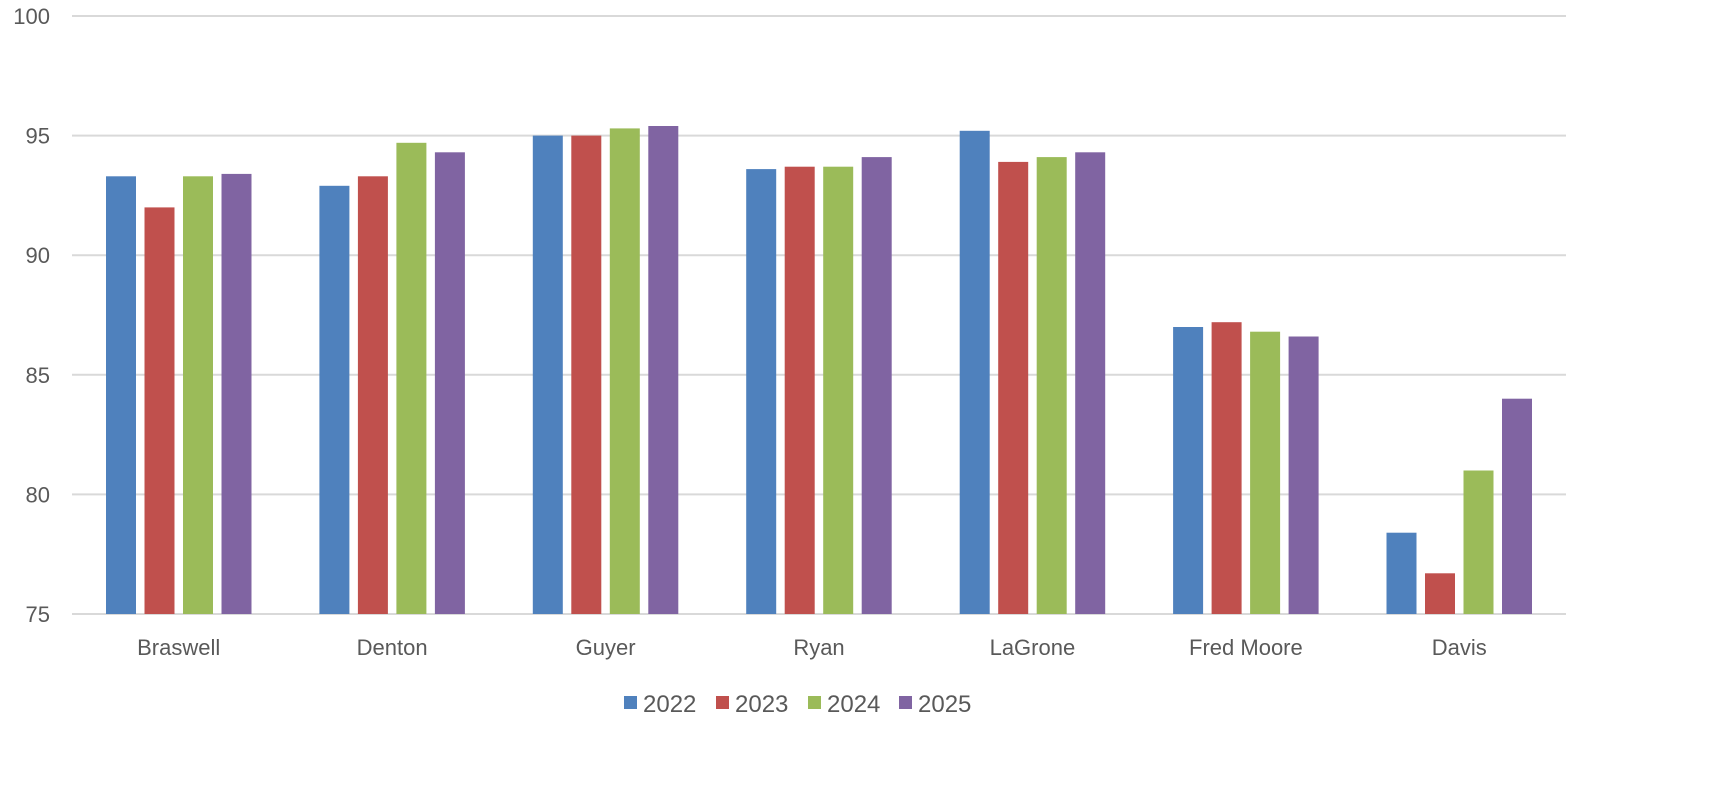 The width and height of the screenshot is (1721, 787). What do you see at coordinates (814, 702) in the screenshot?
I see `legend-swatch-2024` at bounding box center [814, 702].